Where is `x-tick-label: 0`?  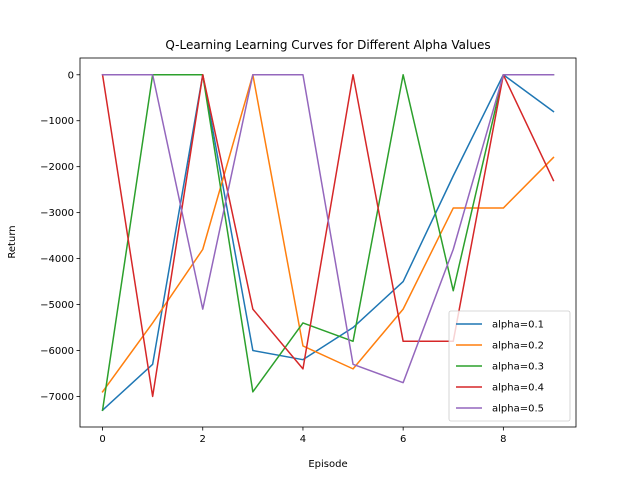
x-tick-label: 0 is located at coordinates (102, 439).